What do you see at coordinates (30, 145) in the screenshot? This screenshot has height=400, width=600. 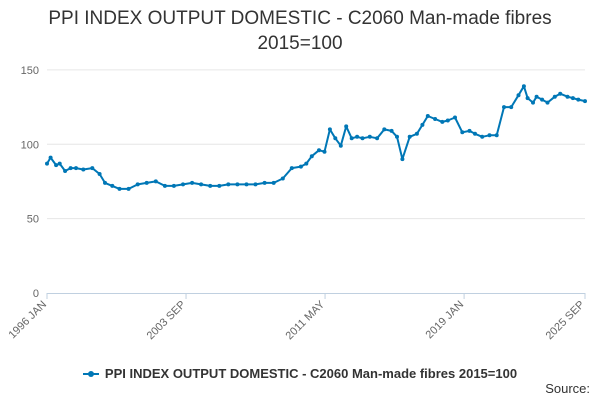 I see `y-tick-label: 100` at bounding box center [30, 145].